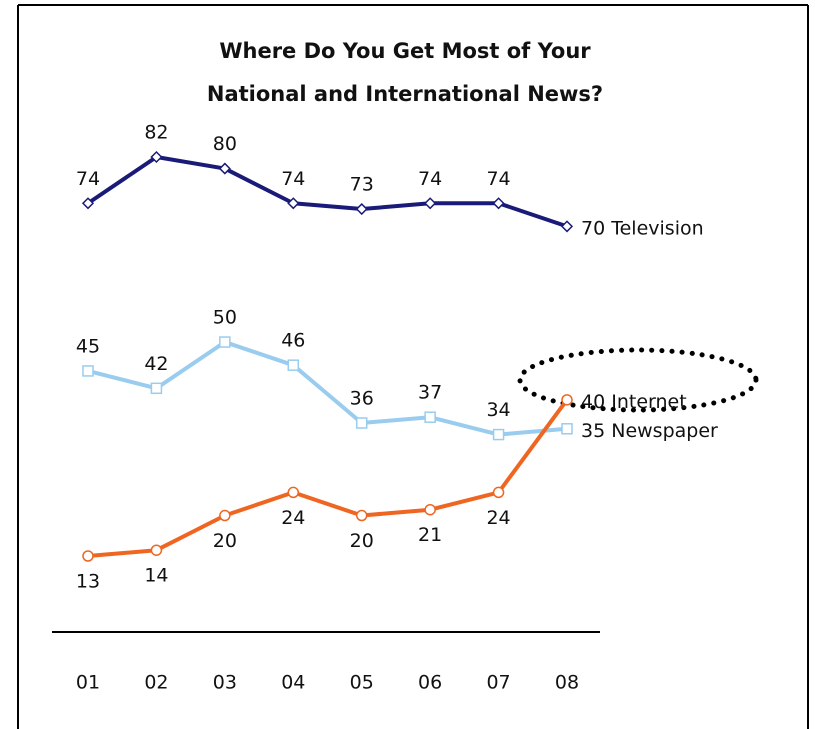 This screenshot has height=729, width=815. I want to click on end-label: 35 Newspaper, so click(649, 430).